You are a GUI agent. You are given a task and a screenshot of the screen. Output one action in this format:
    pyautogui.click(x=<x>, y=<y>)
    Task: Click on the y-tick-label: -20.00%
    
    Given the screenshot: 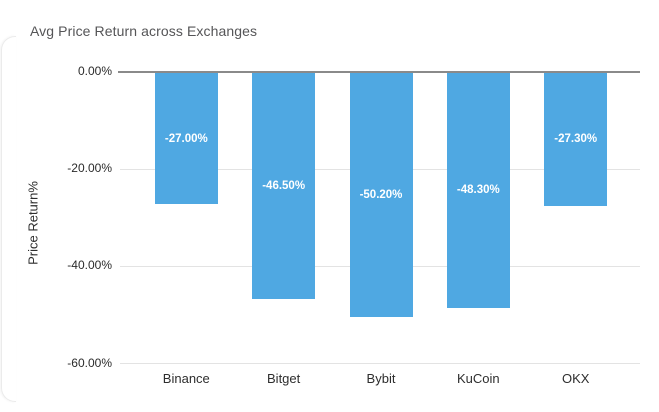 What is the action you would take?
    pyautogui.click(x=89, y=168)
    